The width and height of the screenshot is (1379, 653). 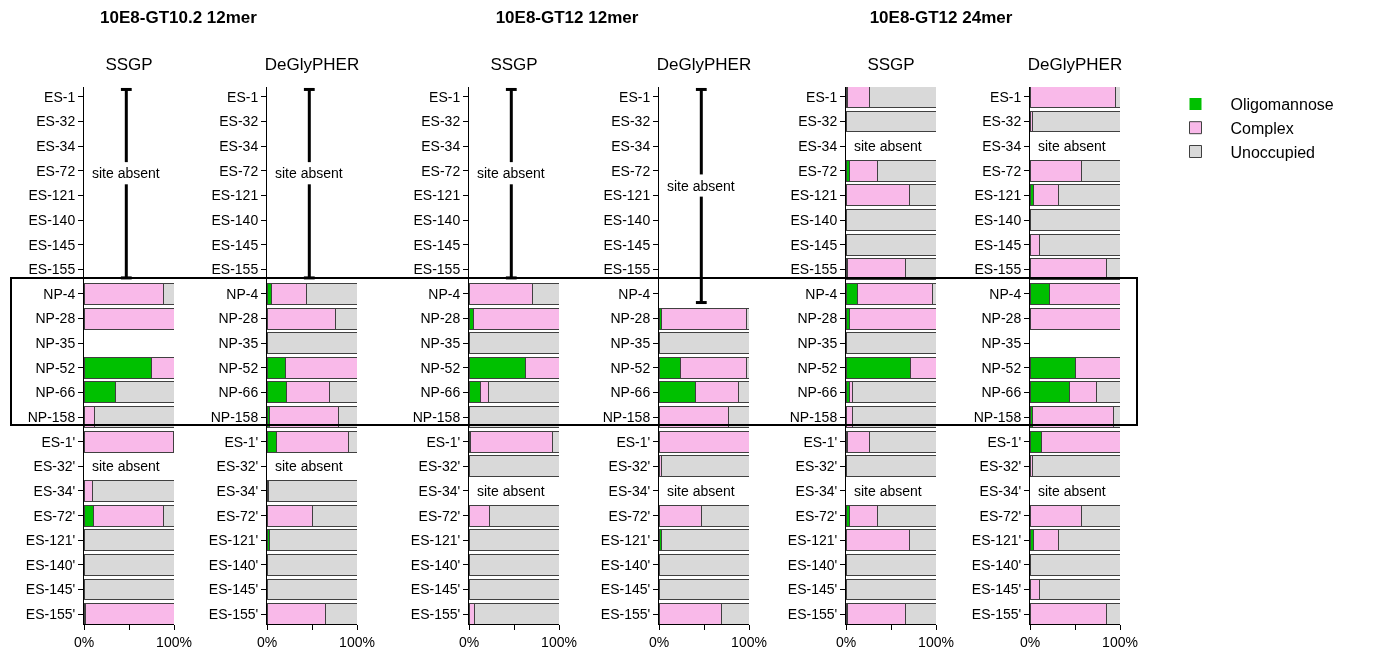 What do you see at coordinates (239, 121) in the screenshot?
I see `y-tick-label: ES-32` at bounding box center [239, 121].